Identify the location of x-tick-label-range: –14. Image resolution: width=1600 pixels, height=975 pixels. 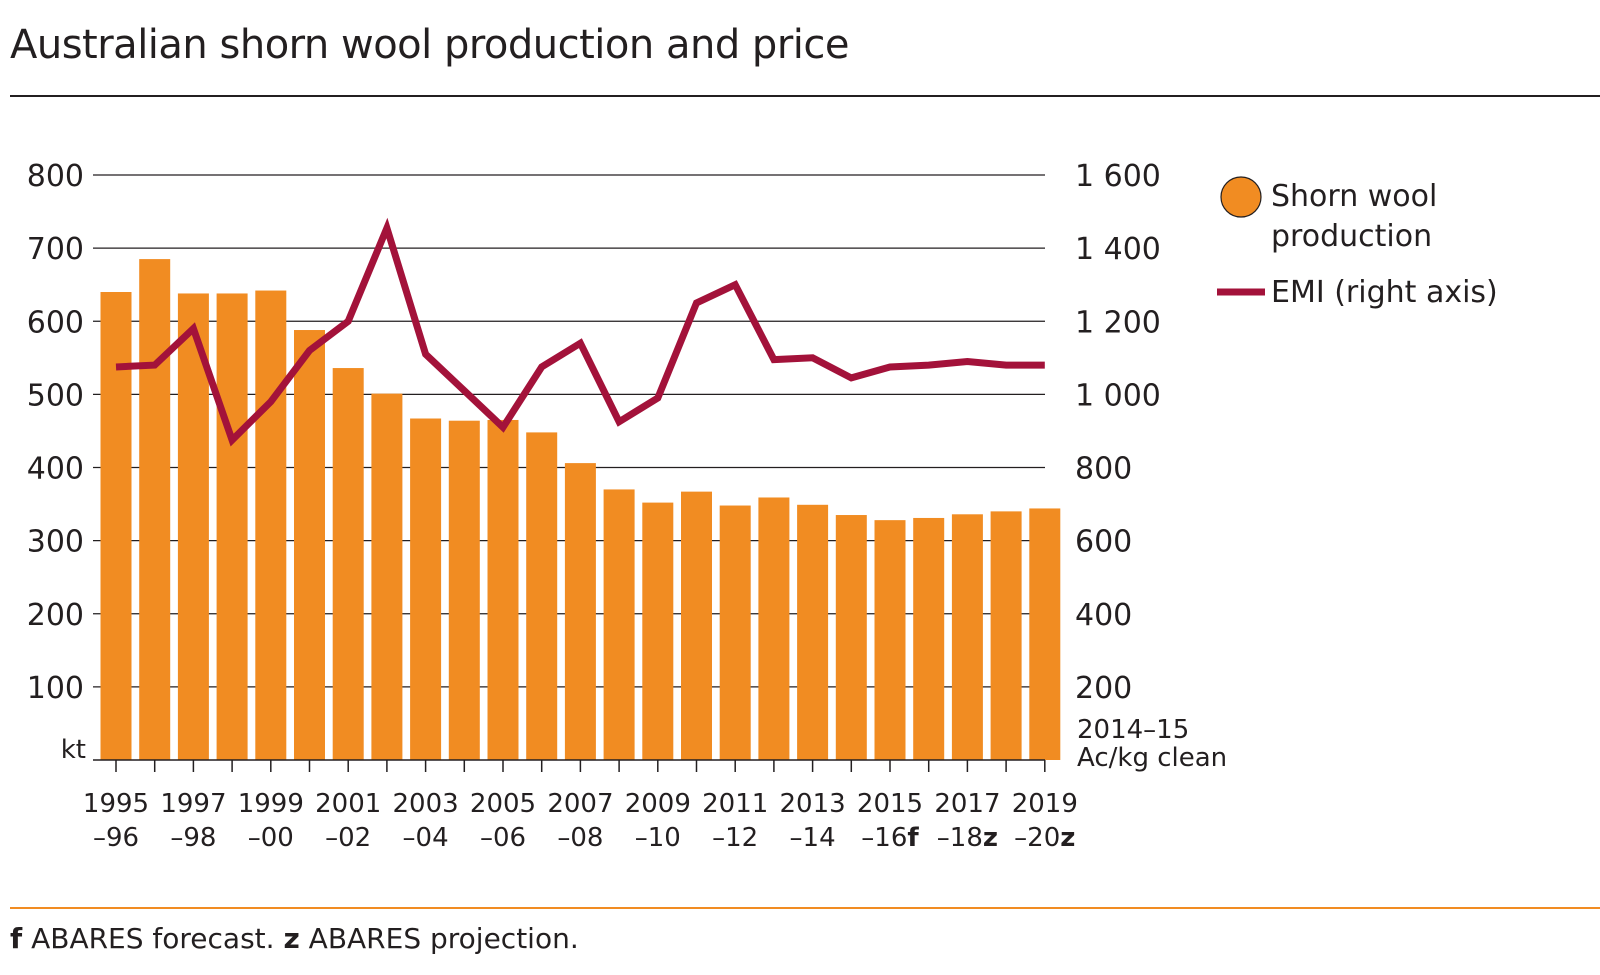
(813, 838).